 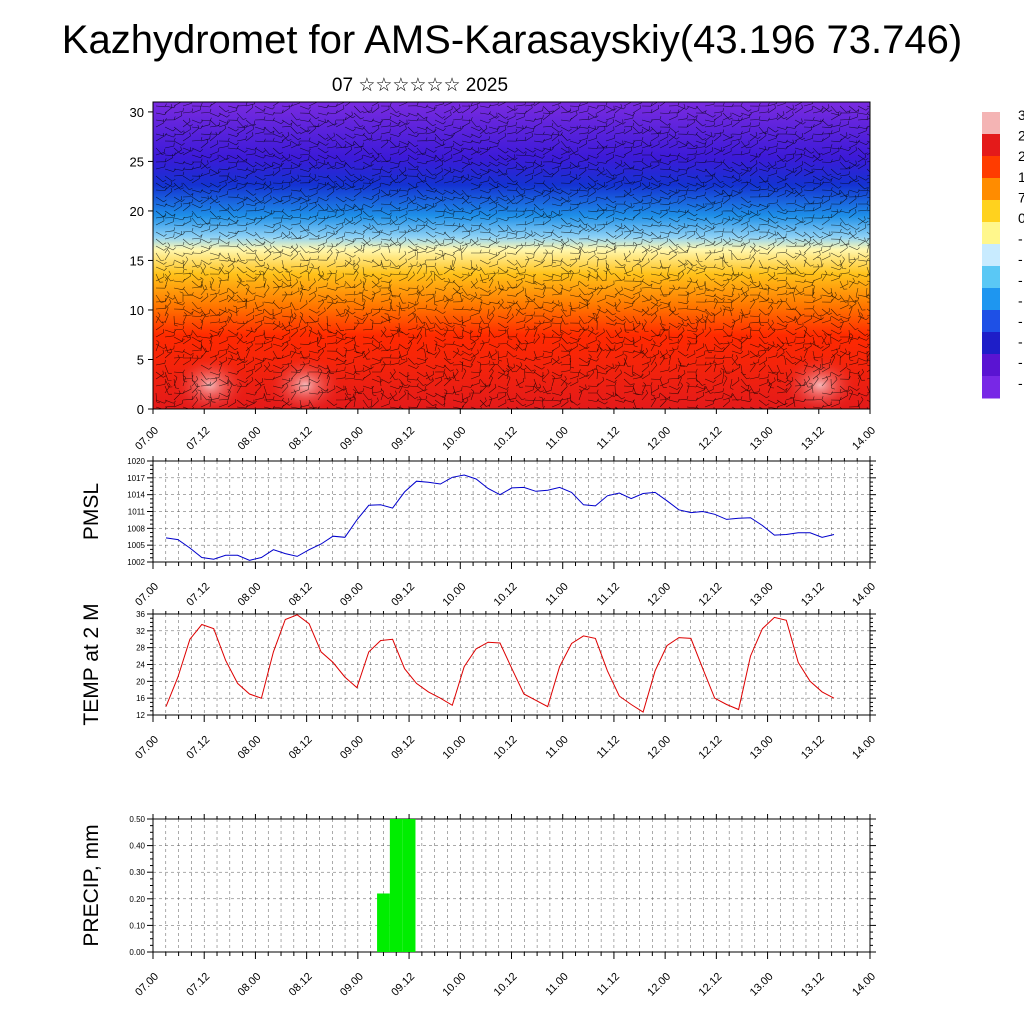 I want to click on y-tick-label: 0.50, so click(x=137, y=819).